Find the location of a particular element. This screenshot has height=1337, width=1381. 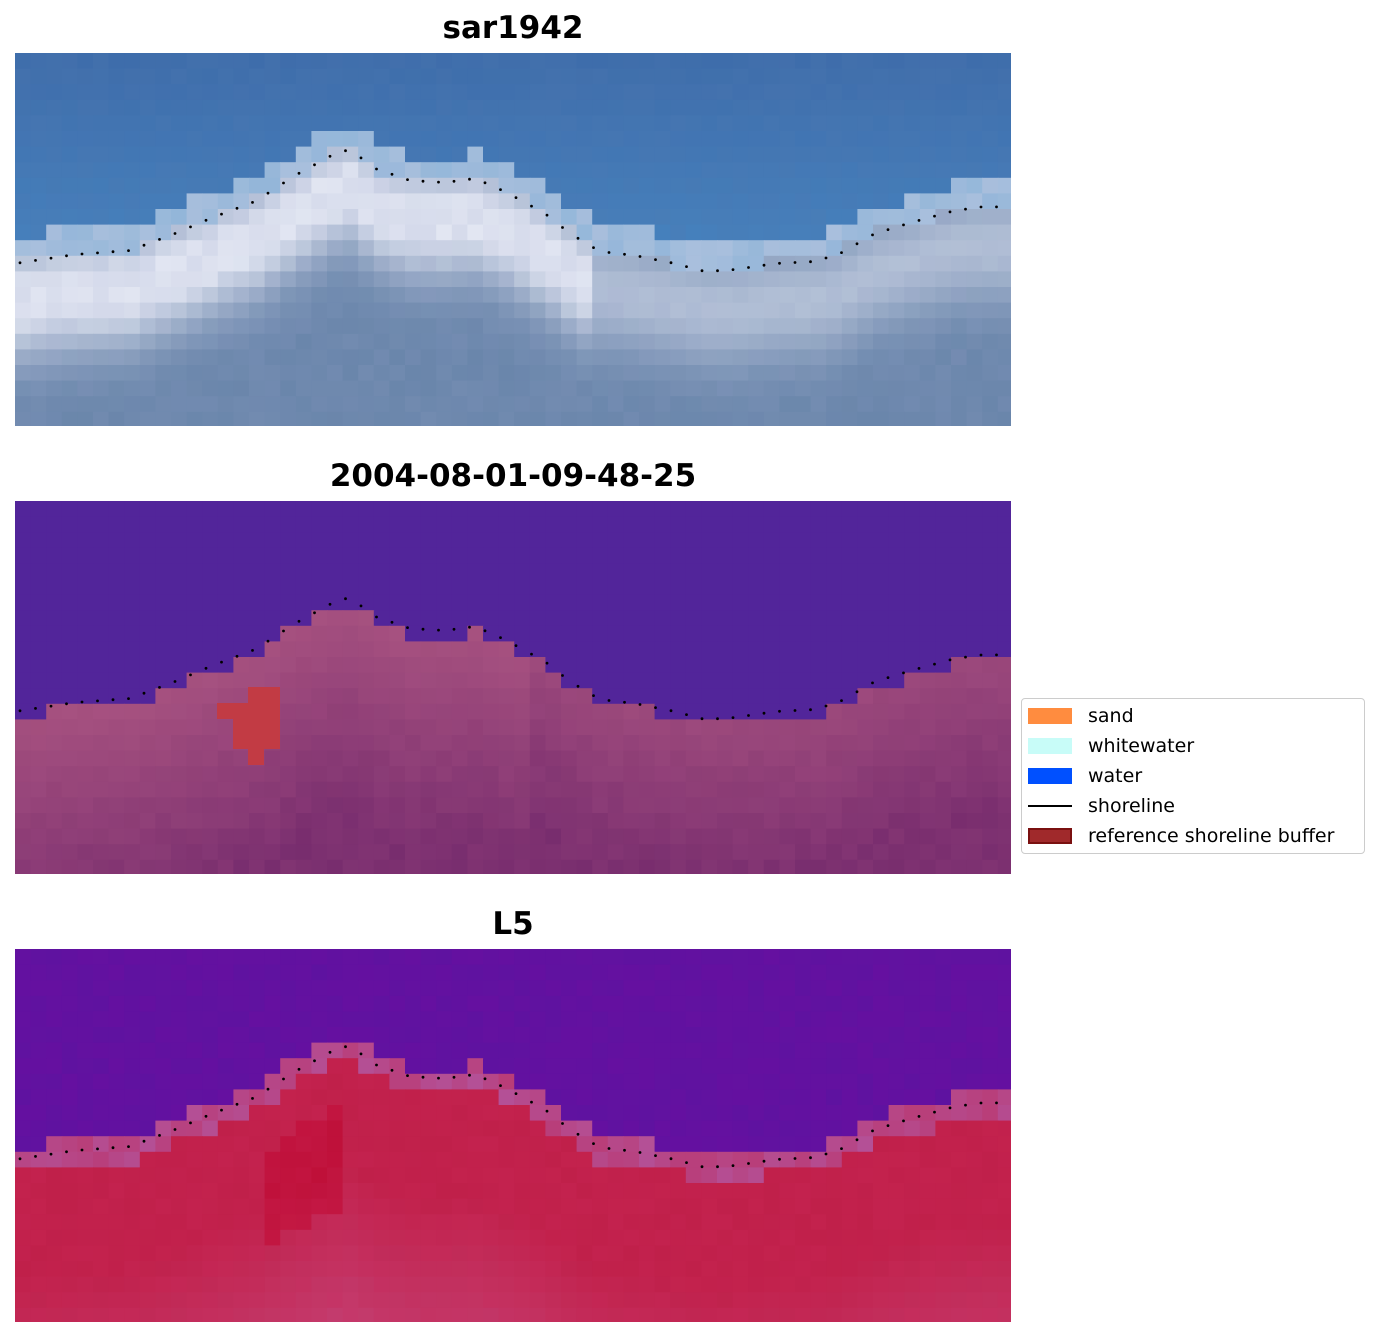

shoreline-line-swatch is located at coordinates (1050, 806).